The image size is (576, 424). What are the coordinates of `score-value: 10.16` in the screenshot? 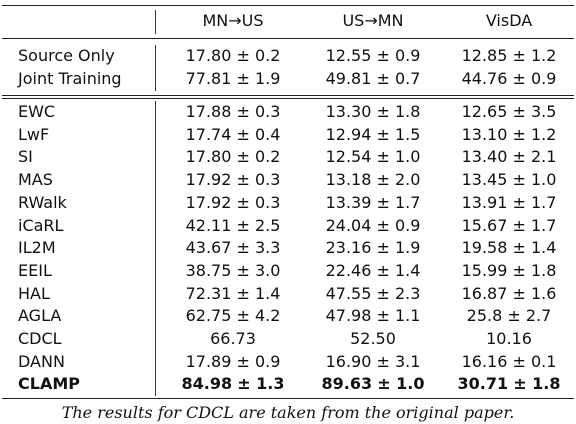 It's located at (509, 338).